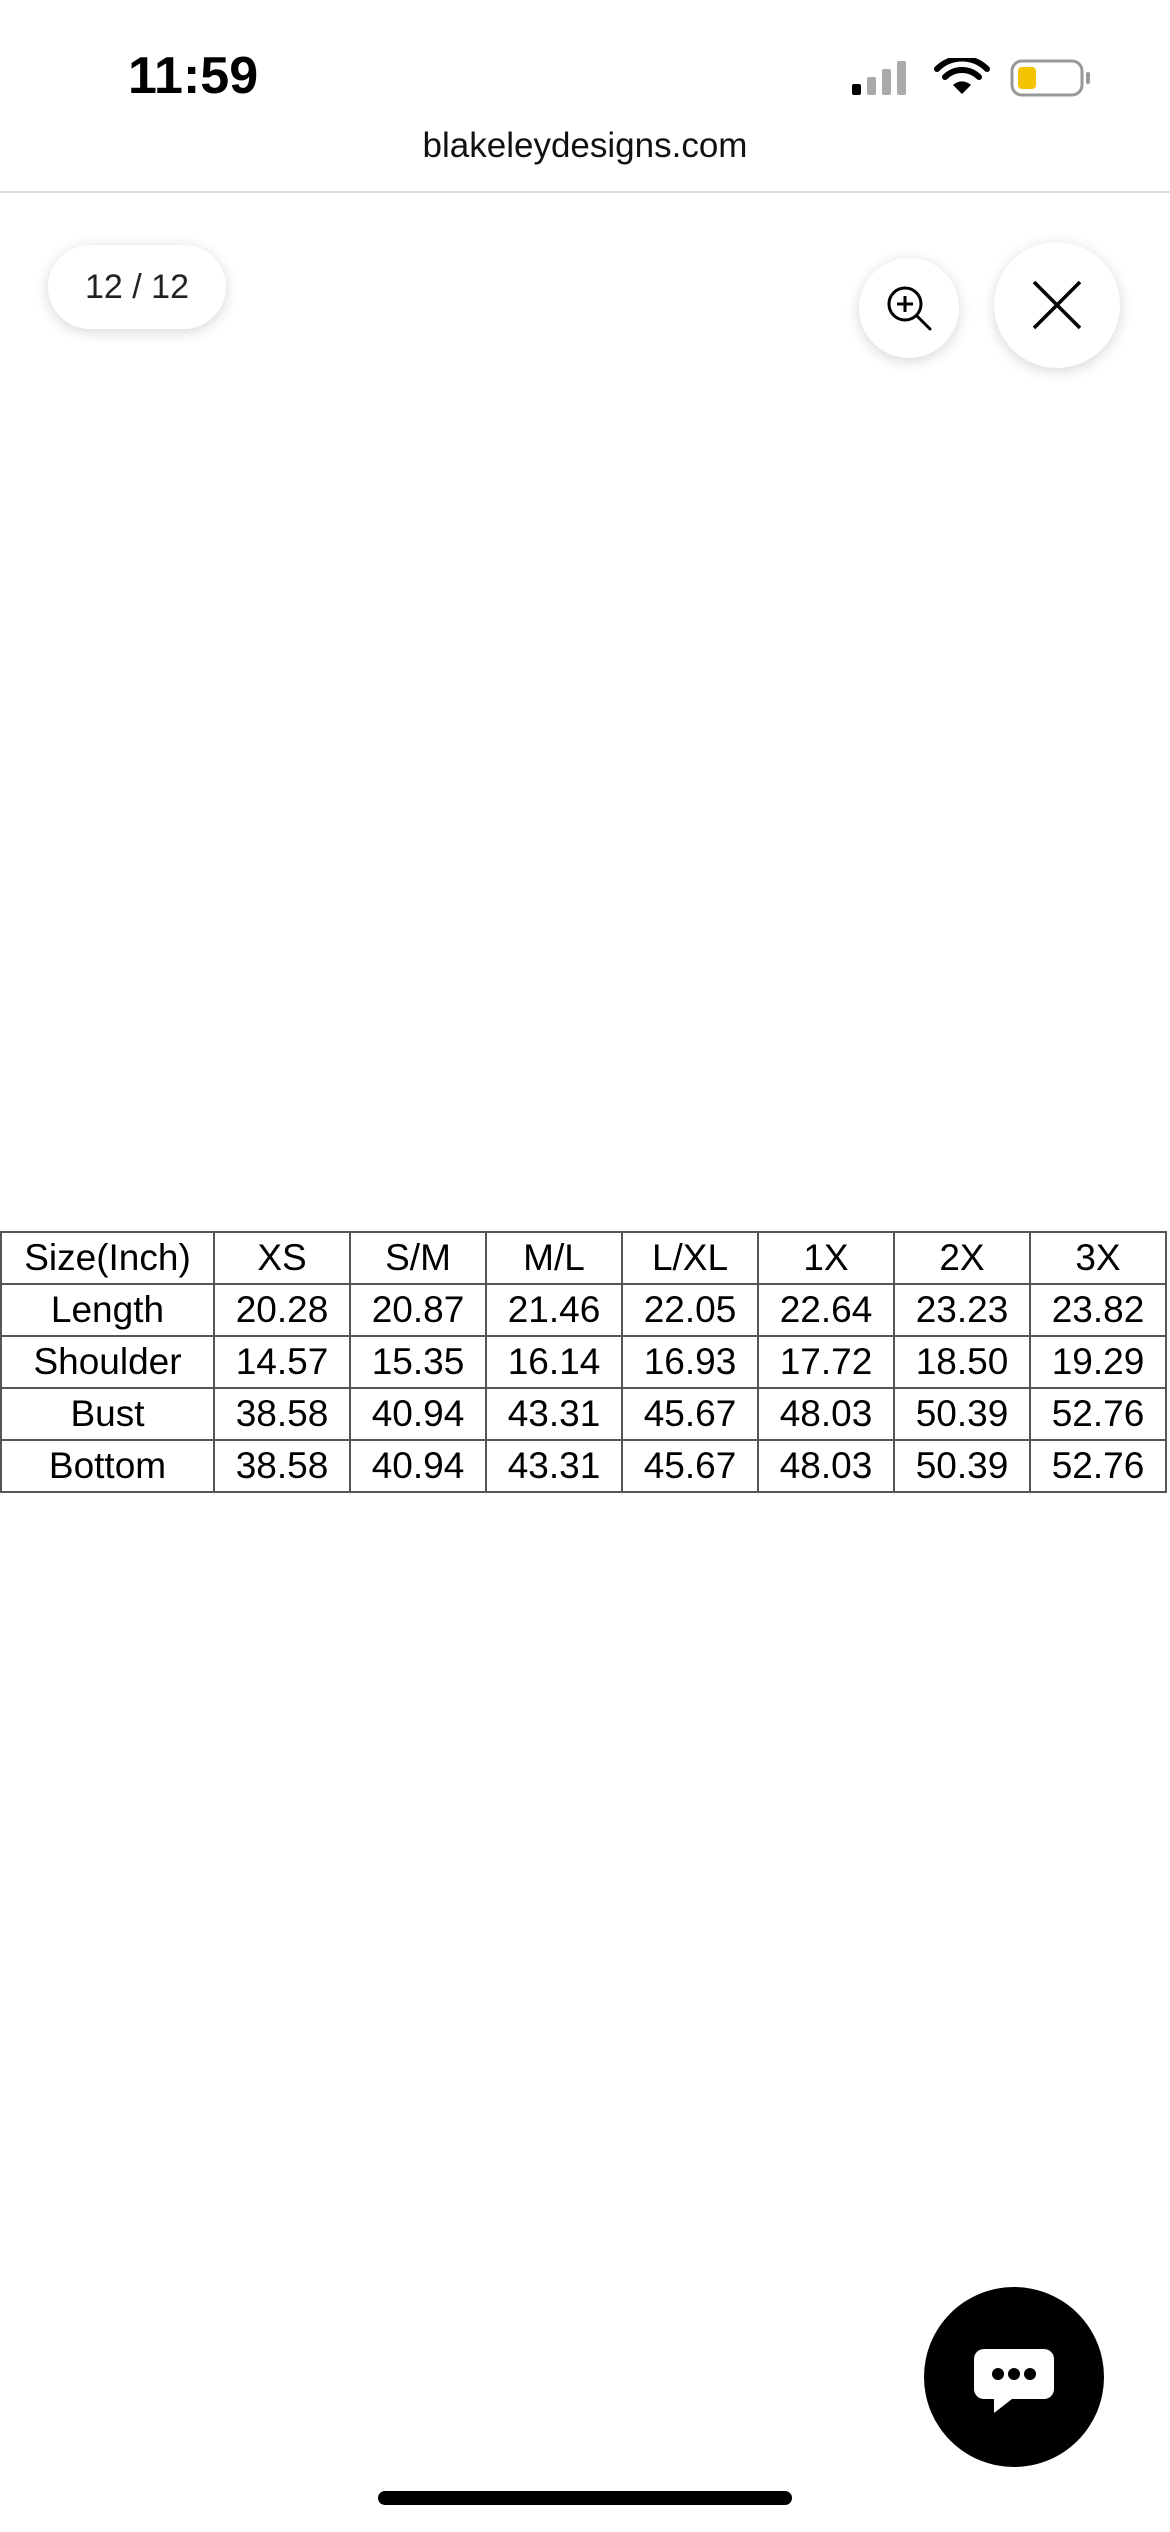  Describe the element at coordinates (1098, 1258) in the screenshot. I see `cell: 3X` at that location.